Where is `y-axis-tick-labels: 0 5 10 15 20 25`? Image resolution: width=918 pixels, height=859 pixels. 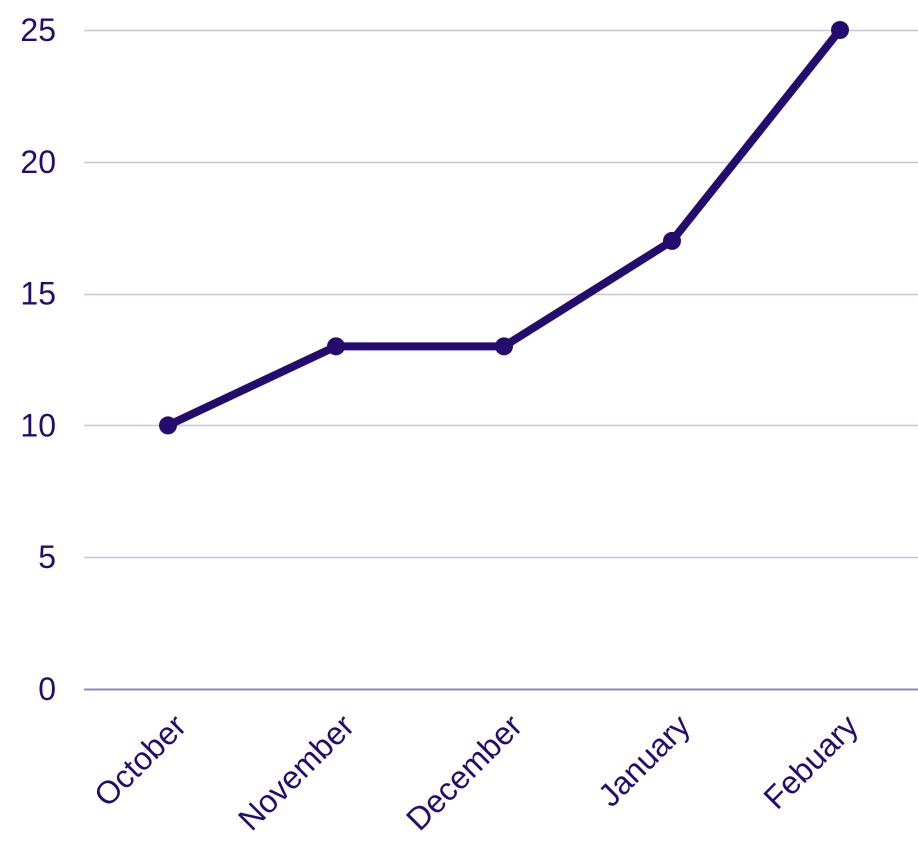 y-axis-tick-labels: 0 5 10 15 20 25 is located at coordinates (38, 359).